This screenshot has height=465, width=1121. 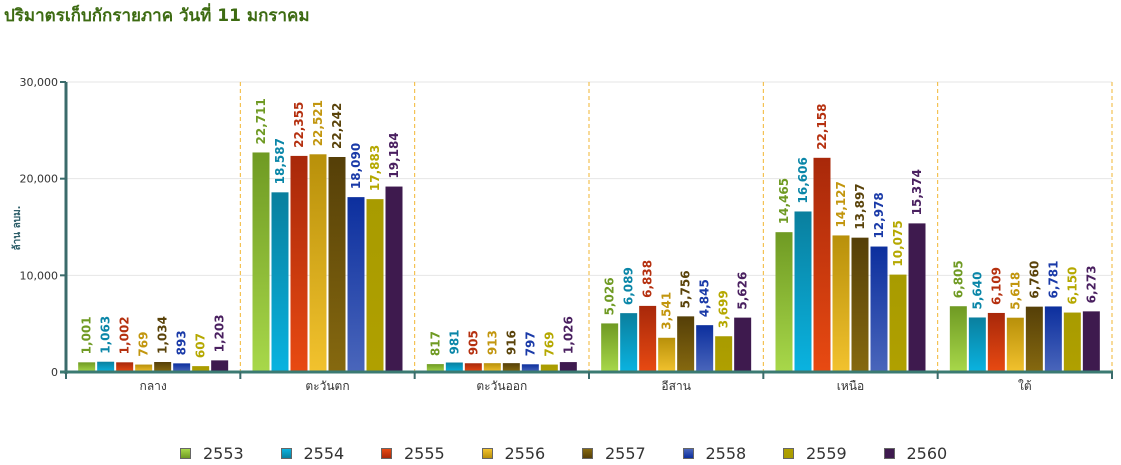 What do you see at coordinates (473, 342) in the screenshot?
I see `data-label: 905` at bounding box center [473, 342].